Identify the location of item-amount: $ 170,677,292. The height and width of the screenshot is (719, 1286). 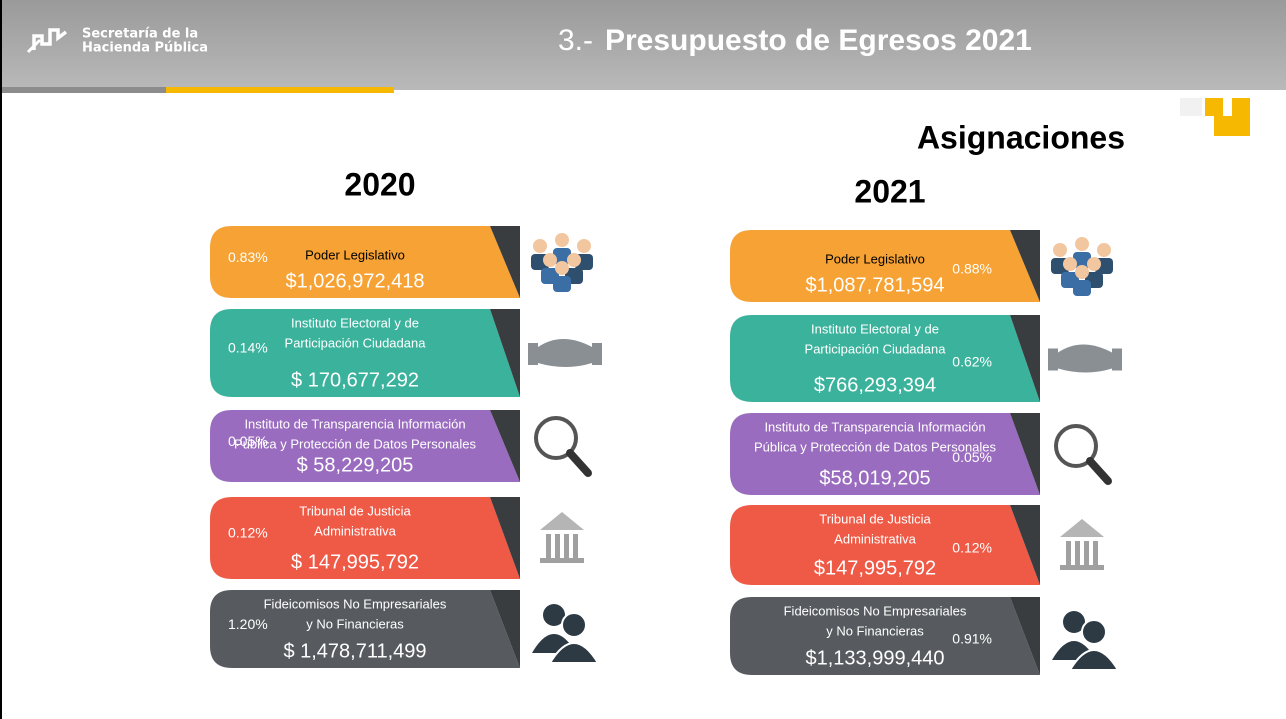
(355, 380).